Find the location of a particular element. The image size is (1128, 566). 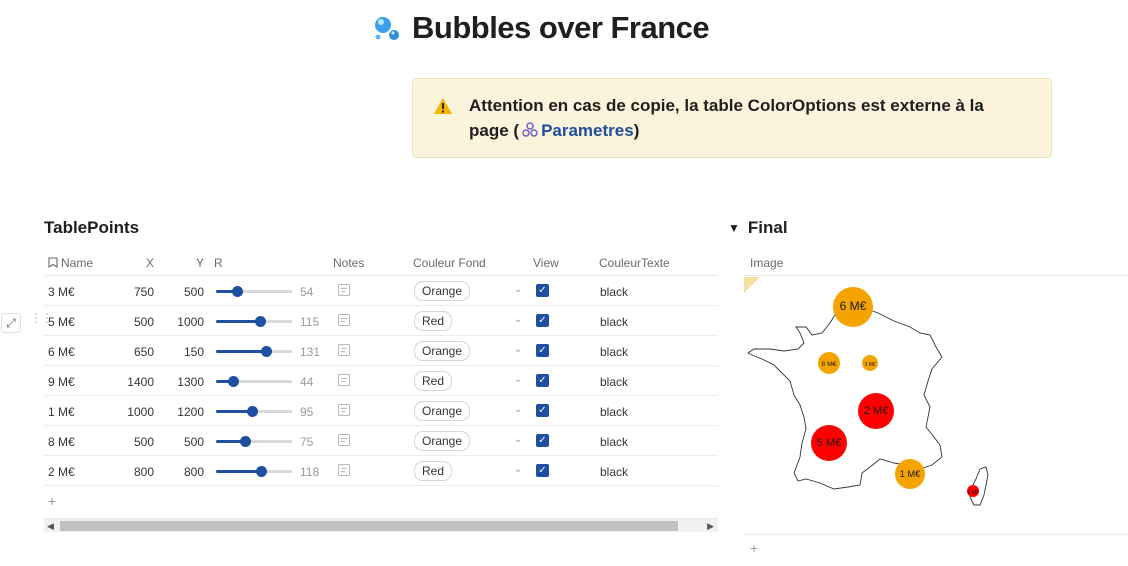

cell-name: 1 M€ is located at coordinates (61, 412).